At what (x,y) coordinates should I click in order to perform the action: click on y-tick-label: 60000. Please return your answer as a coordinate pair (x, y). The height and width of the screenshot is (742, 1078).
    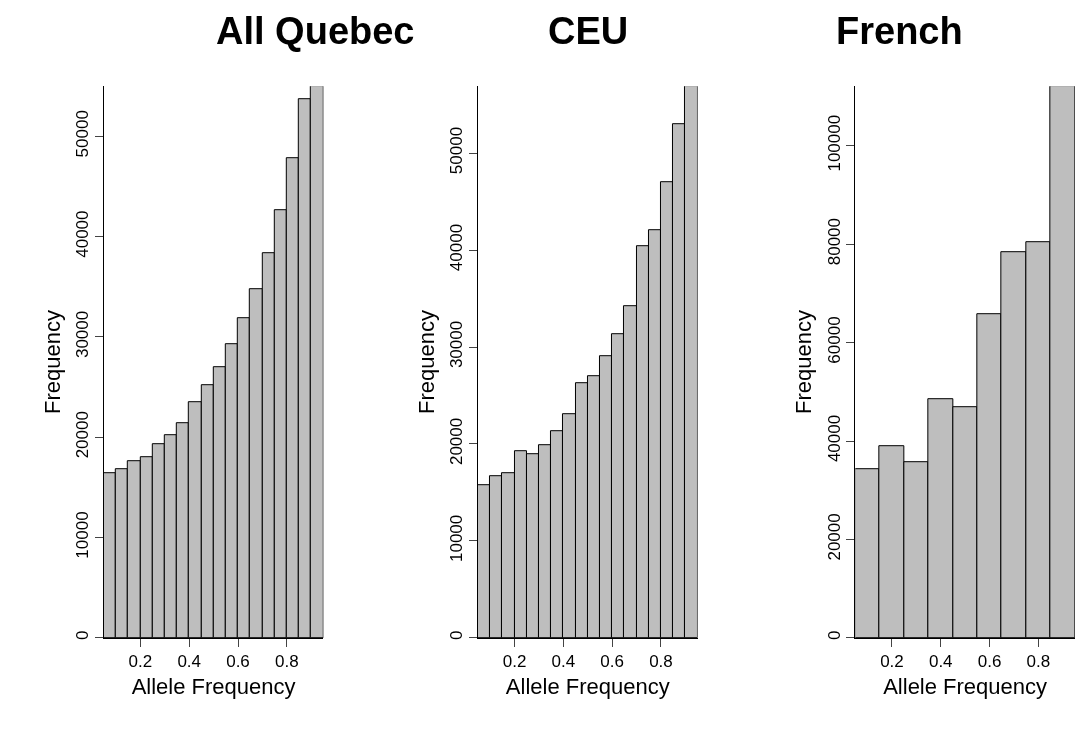
    Looking at the image, I should click on (834, 340).